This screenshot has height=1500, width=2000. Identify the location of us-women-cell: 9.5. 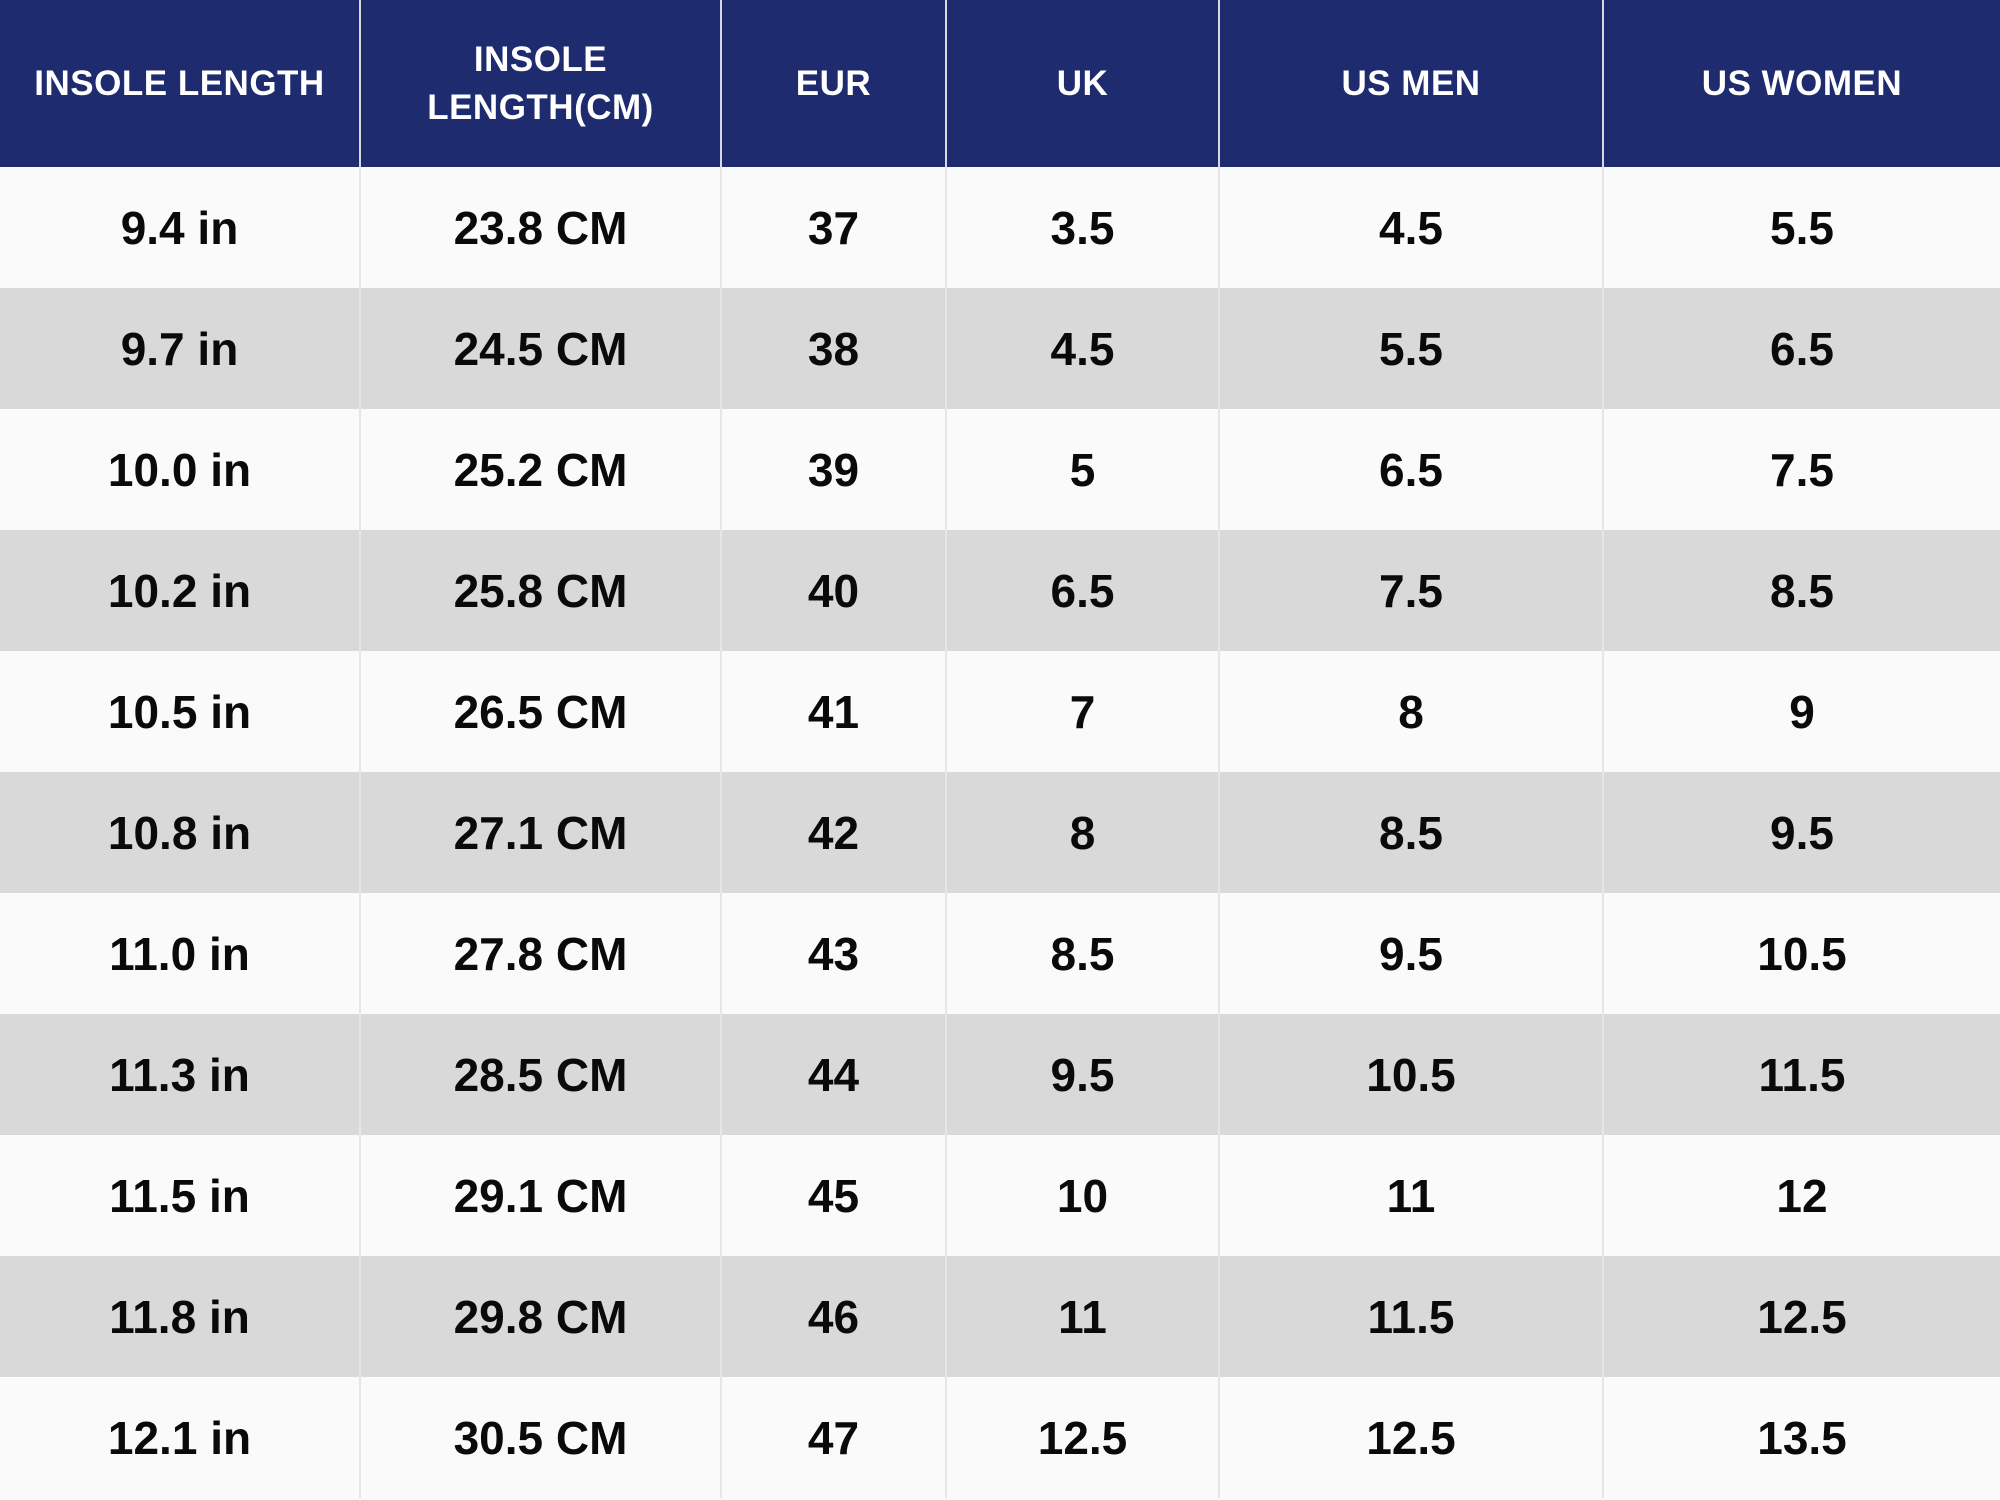
(1801, 832).